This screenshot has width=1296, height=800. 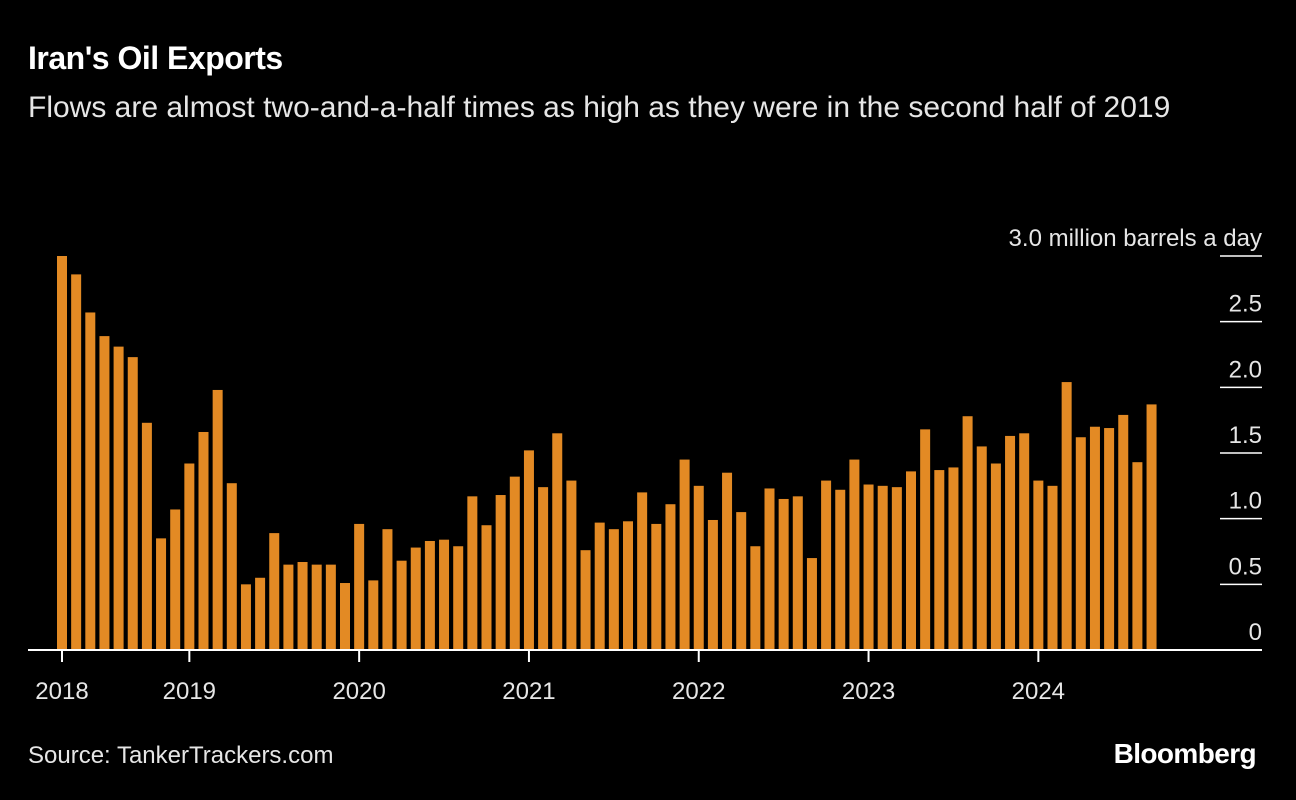 I want to click on y-tick-label: 0.5, so click(x=1245, y=566).